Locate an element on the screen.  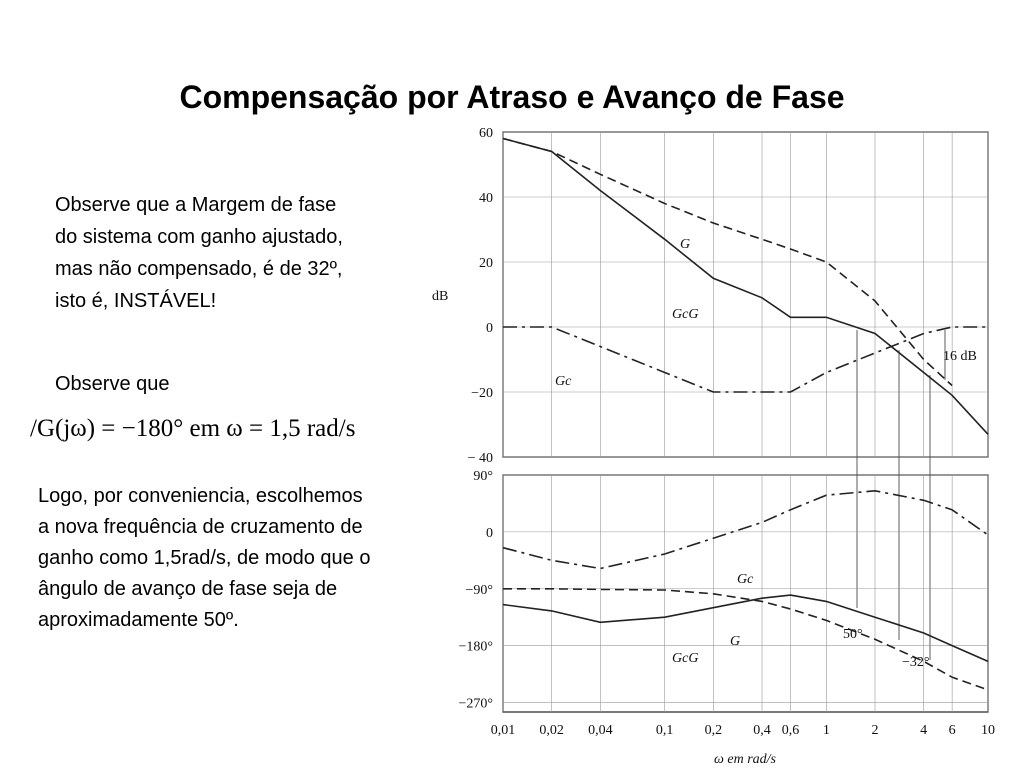
y-tick-label: − 40 is located at coordinates (480, 458).